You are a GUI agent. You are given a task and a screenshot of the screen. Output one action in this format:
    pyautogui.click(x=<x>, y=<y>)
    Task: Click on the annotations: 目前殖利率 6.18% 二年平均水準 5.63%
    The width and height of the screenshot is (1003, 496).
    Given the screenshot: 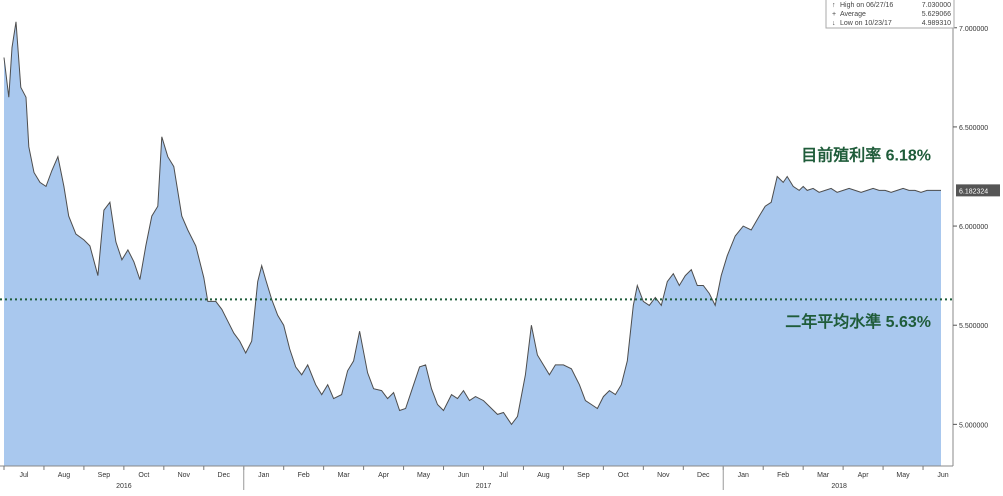 What is the action you would take?
    pyautogui.click(x=858, y=239)
    